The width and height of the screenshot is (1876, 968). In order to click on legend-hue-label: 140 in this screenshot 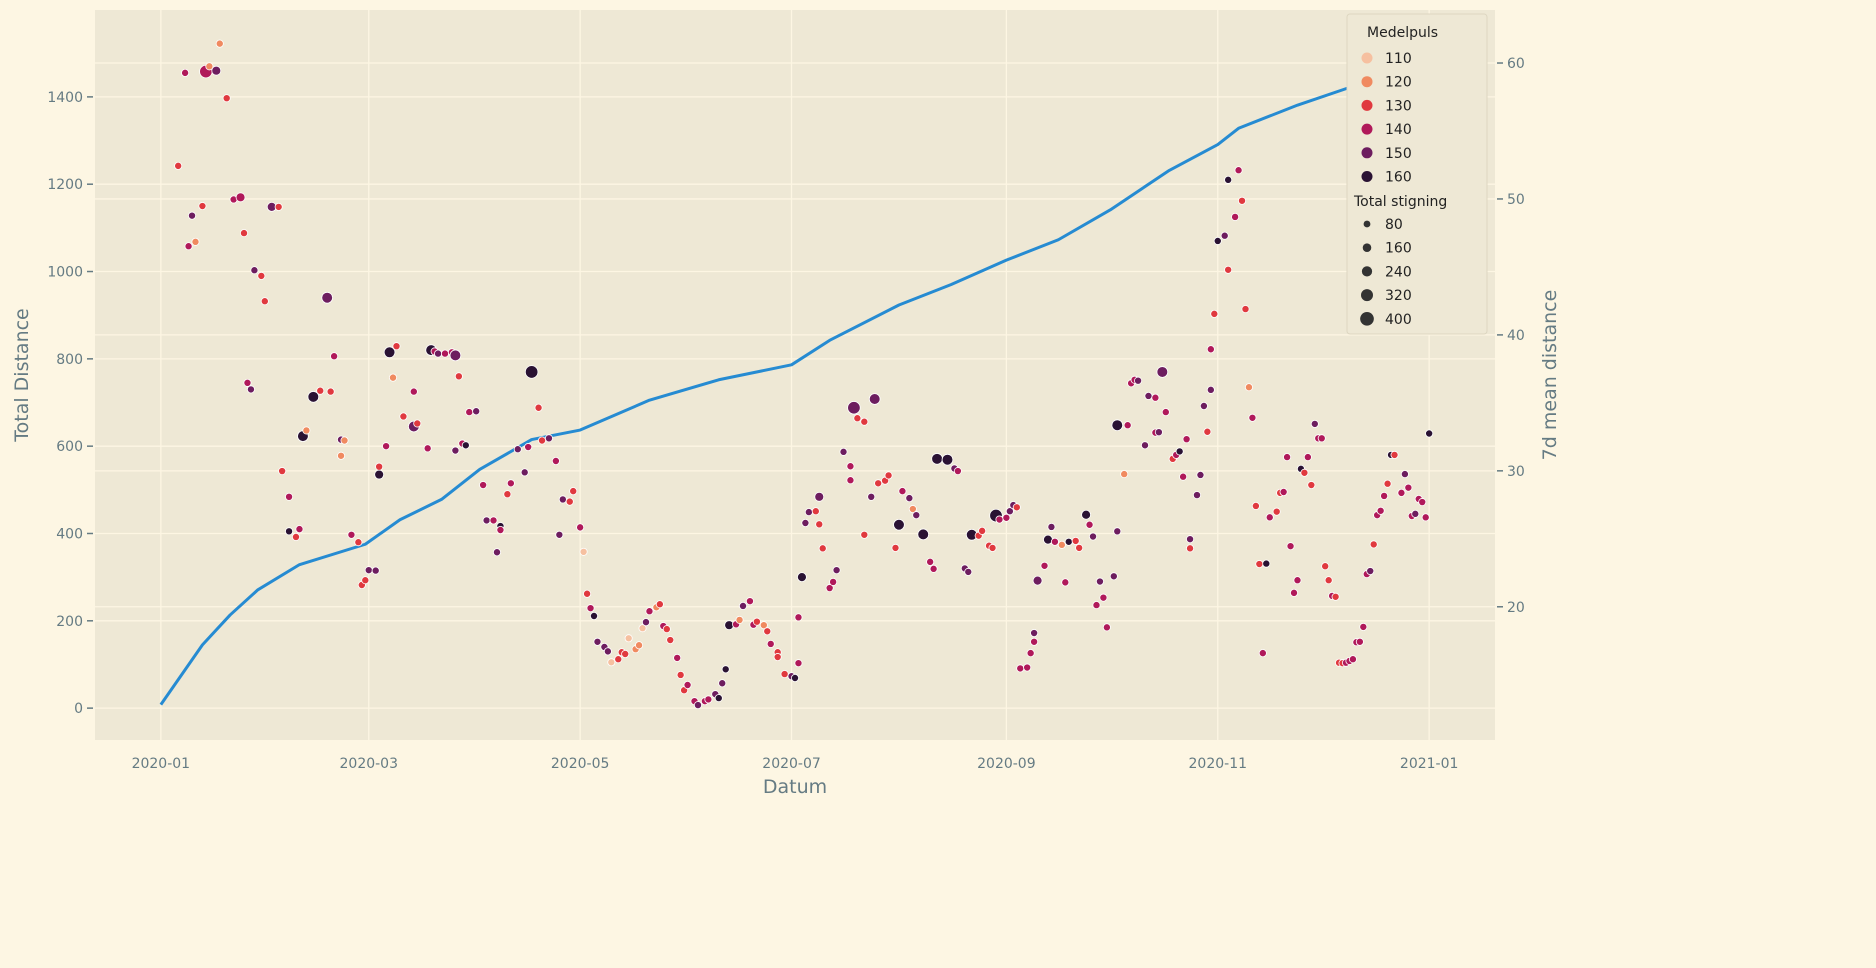, I will do `click(1398, 130)`.